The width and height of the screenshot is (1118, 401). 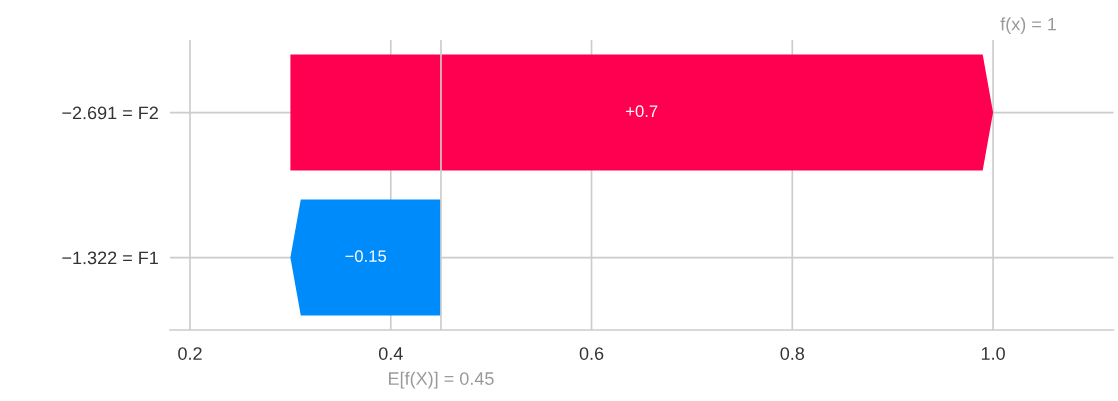 What do you see at coordinates (390, 353) in the screenshot?
I see `x-tick-label: 0.4` at bounding box center [390, 353].